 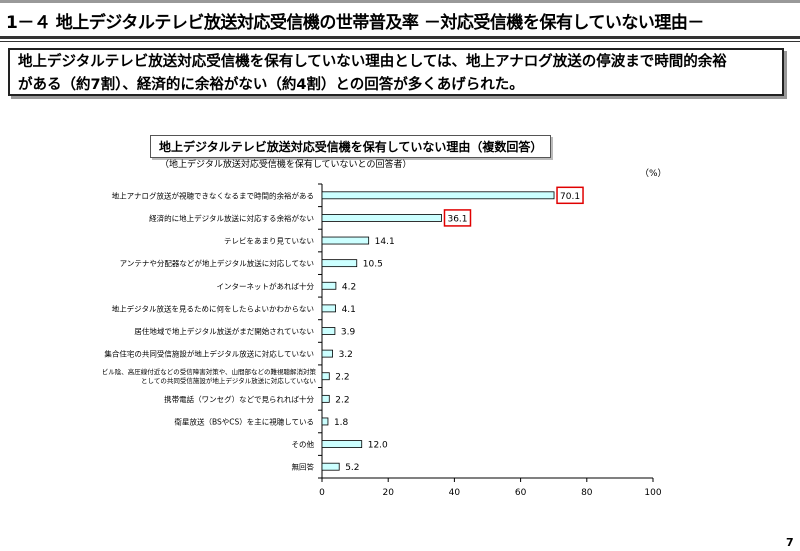 I want to click on category-label: 地上アナログ放送が視聴できなくなるまで時間的余裕がある, so click(x=213, y=195).